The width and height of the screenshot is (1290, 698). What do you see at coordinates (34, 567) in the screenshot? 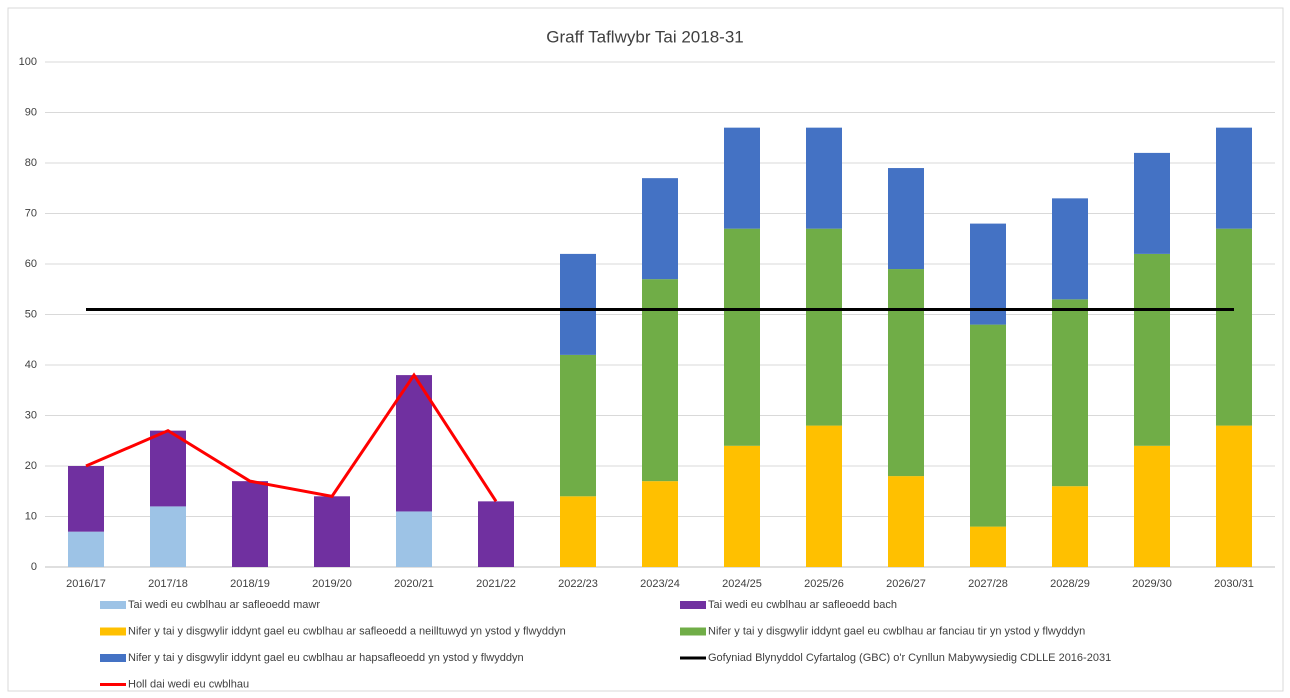
I see `y-tick-label: 0` at bounding box center [34, 567].